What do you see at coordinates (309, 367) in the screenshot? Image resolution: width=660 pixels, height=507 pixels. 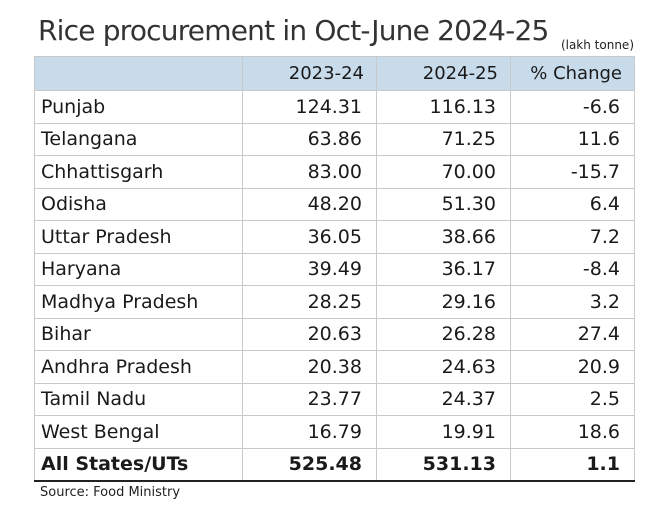 I see `value-cell: 20.38` at bounding box center [309, 367].